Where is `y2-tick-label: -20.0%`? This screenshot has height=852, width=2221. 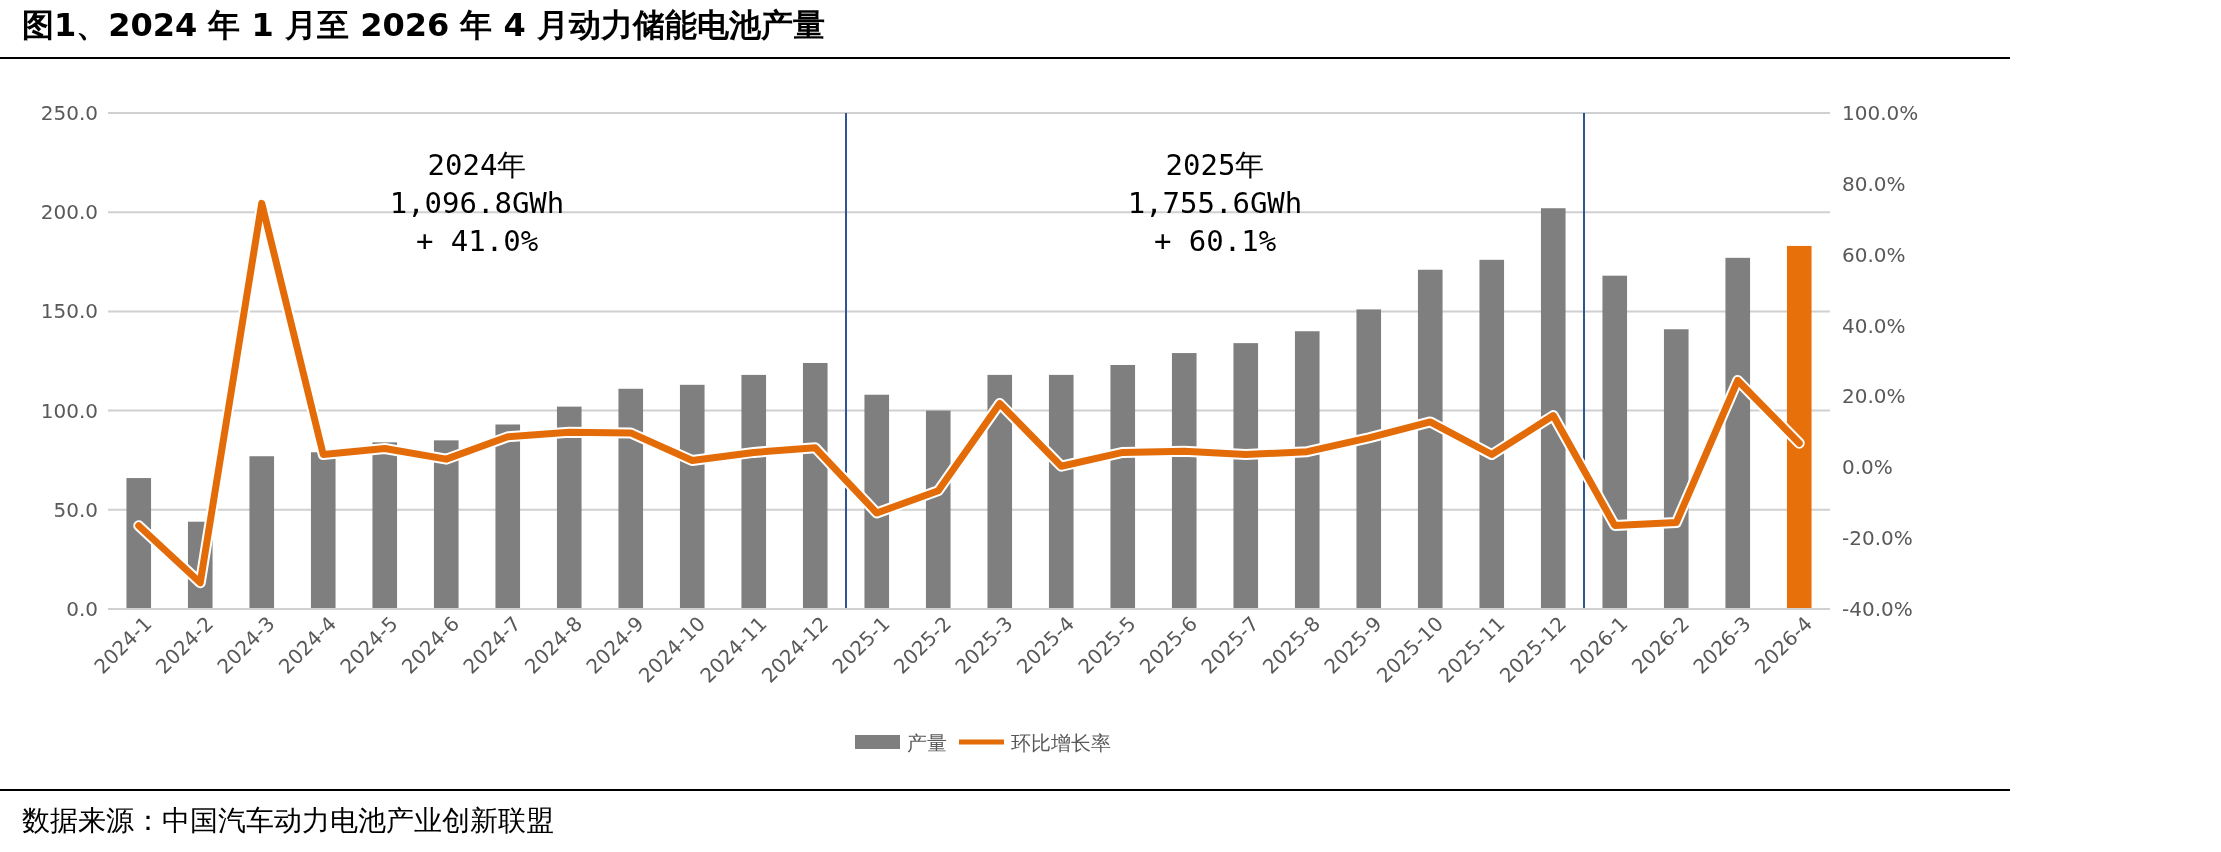 y2-tick-label: -20.0% is located at coordinates (1877, 538).